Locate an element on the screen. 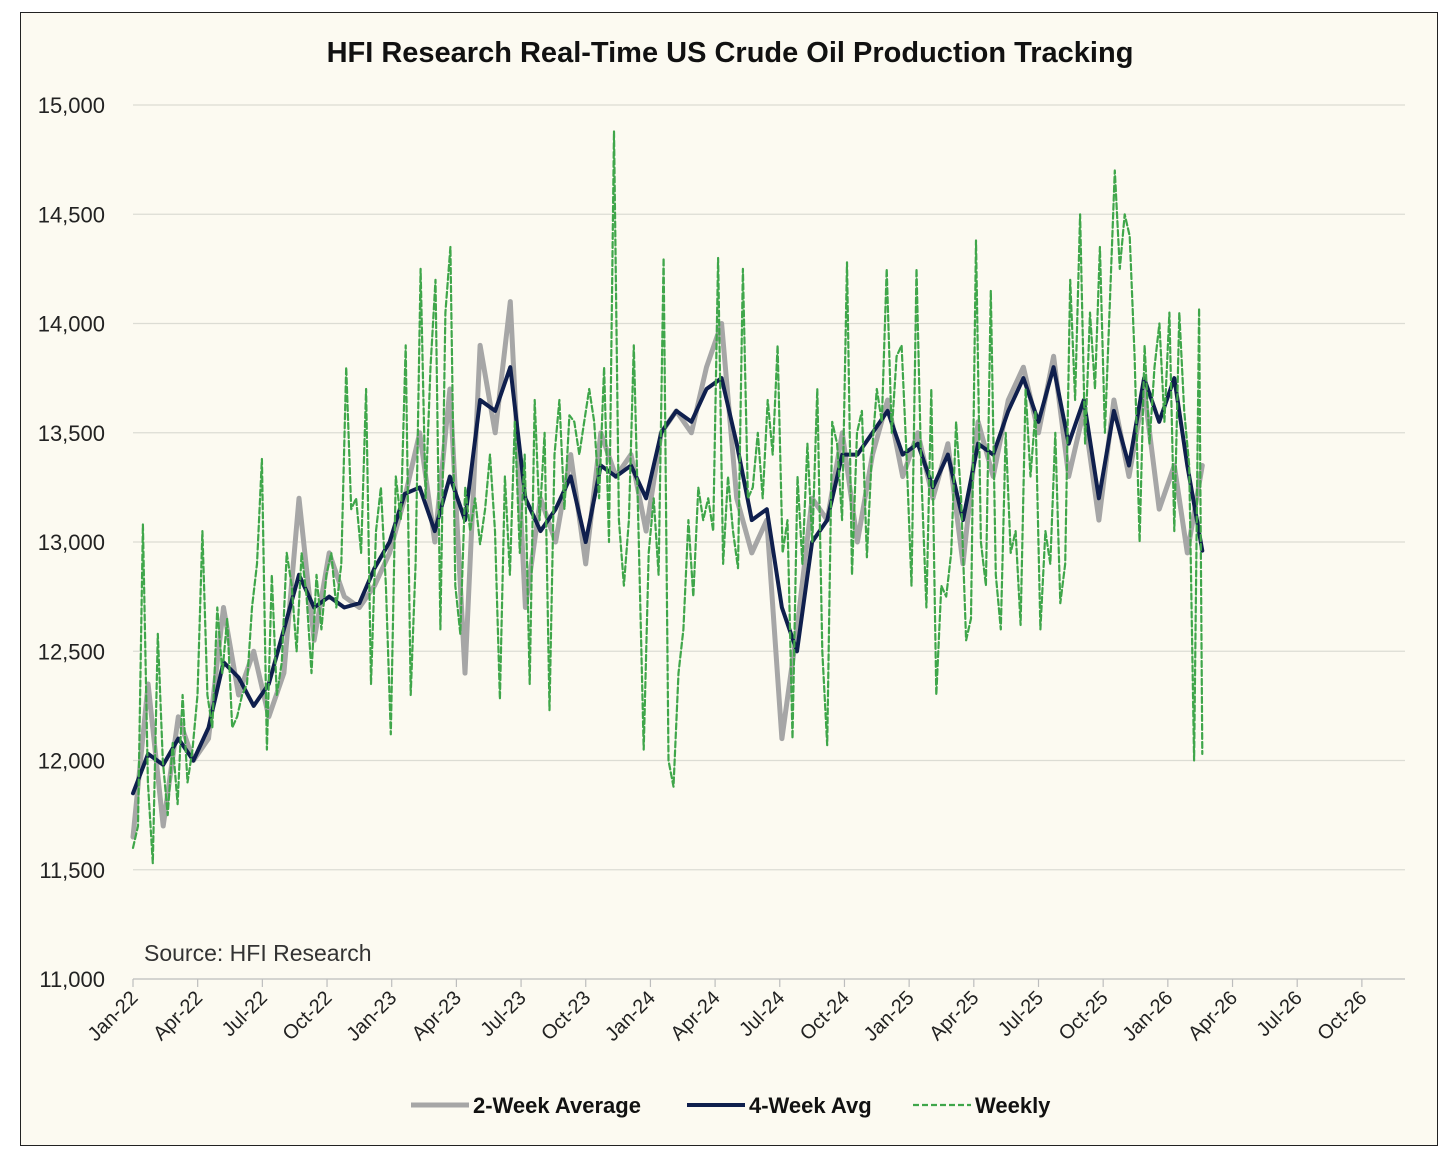 Image resolution: width=1456 pixels, height=1166 pixels. x-tick-label: Jul-25 is located at coordinates (1021, 1014).